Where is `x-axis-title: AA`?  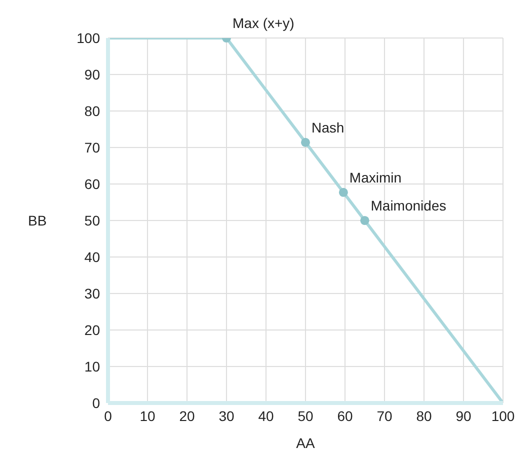 x-axis-title: AA is located at coordinates (306, 443).